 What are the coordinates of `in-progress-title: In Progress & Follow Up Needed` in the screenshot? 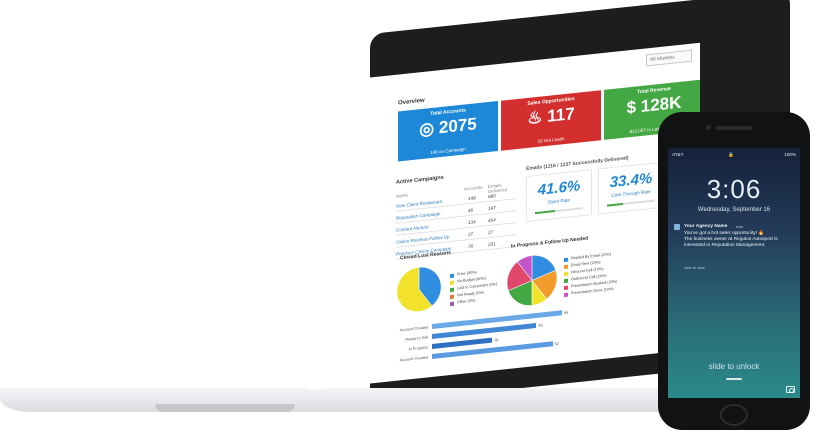 It's located at (550, 242).